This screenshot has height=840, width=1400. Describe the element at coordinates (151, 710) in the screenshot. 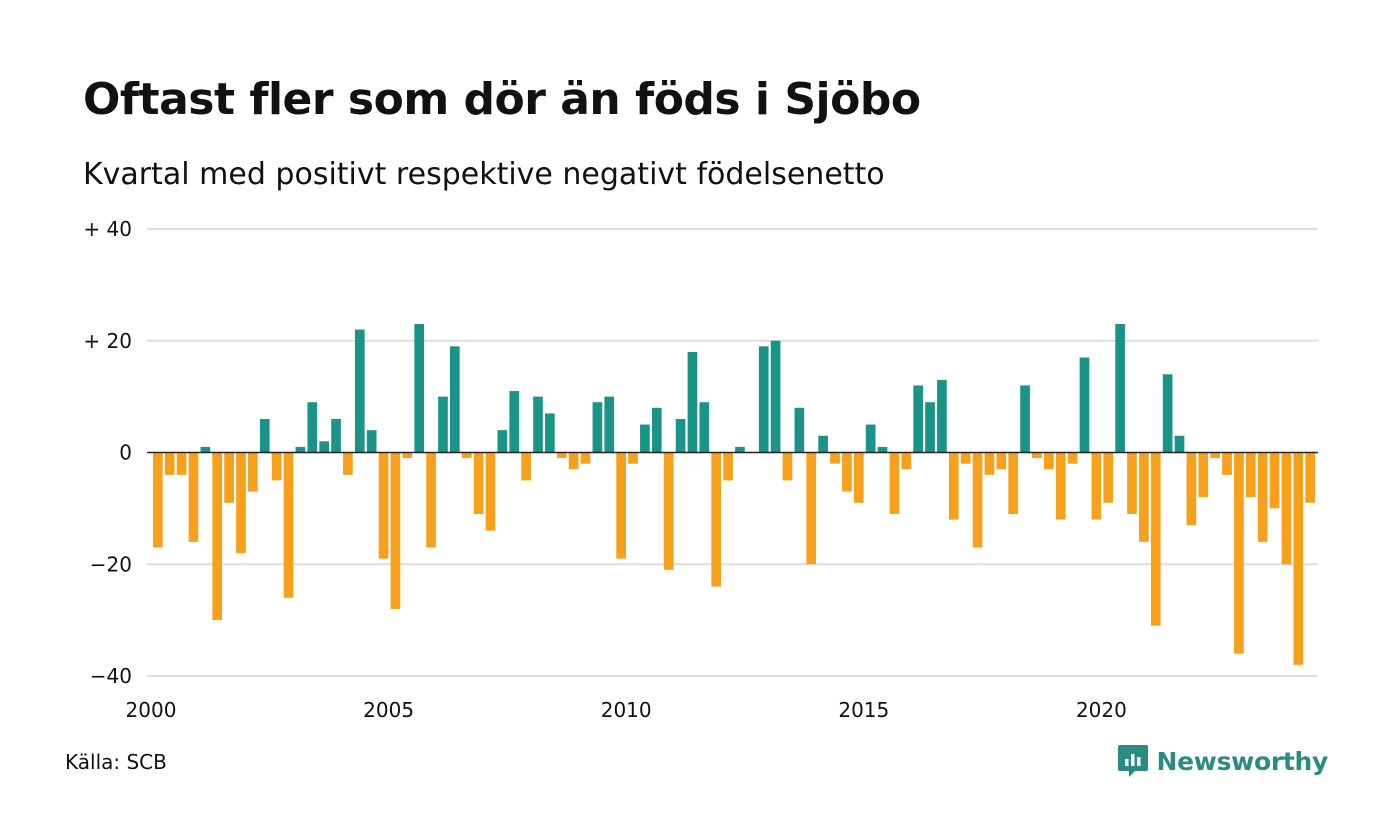

I see `x-tick-label: 2000` at that location.